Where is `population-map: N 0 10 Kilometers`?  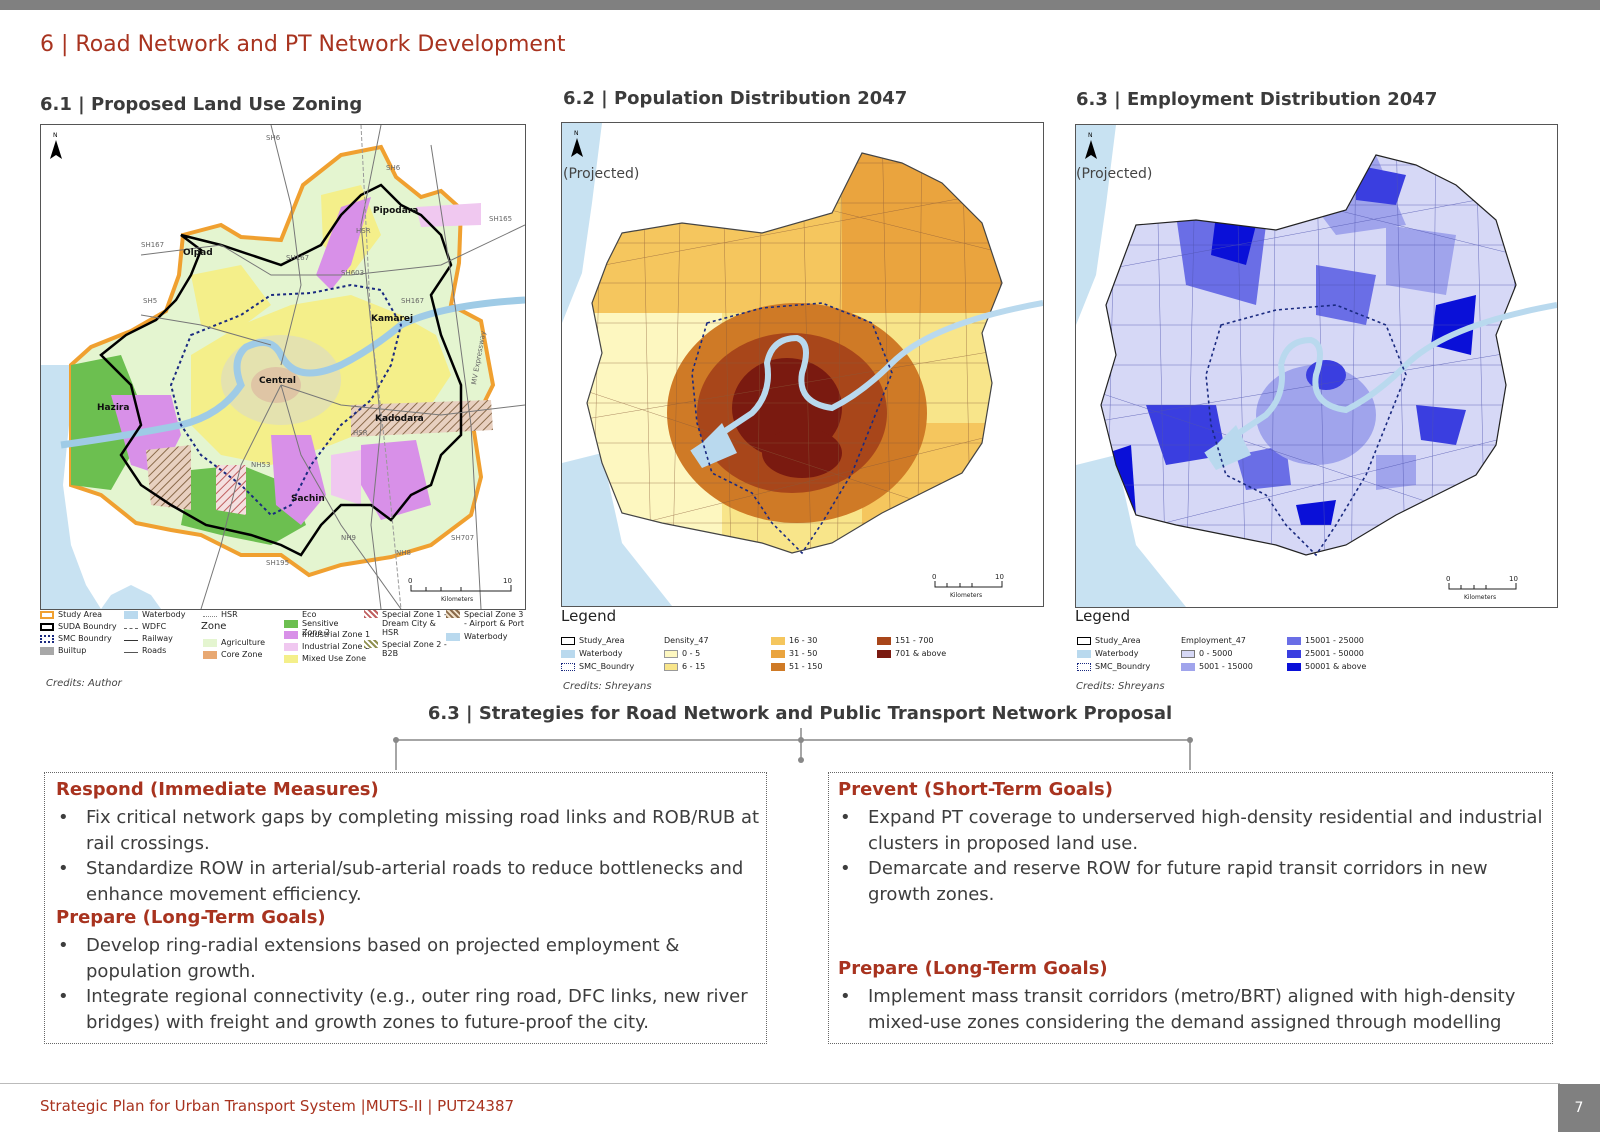 population-map: N 0 10 Kilometers is located at coordinates (802, 364).